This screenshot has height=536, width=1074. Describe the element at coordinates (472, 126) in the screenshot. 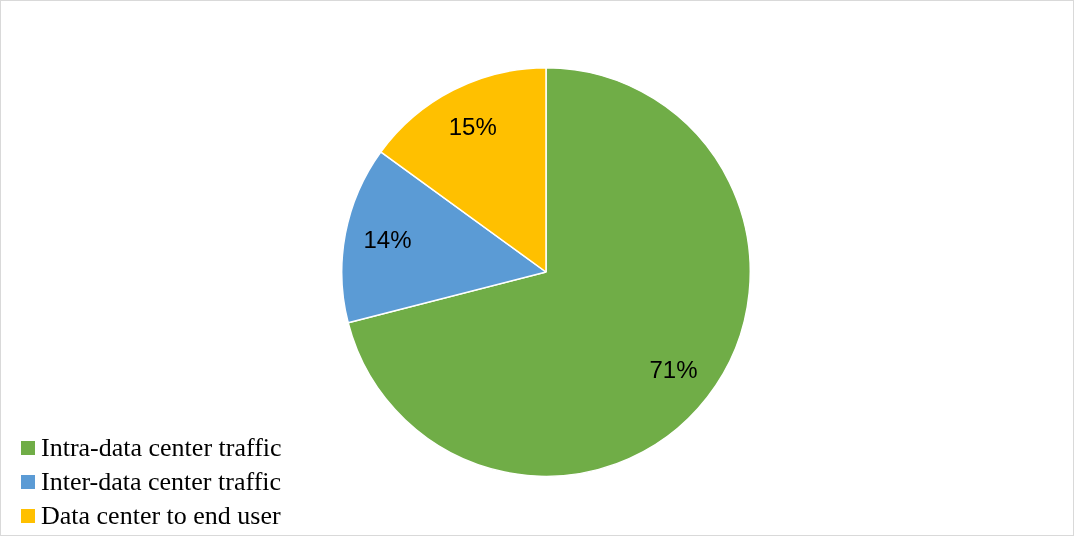

I see `data-label: 15%` at that location.